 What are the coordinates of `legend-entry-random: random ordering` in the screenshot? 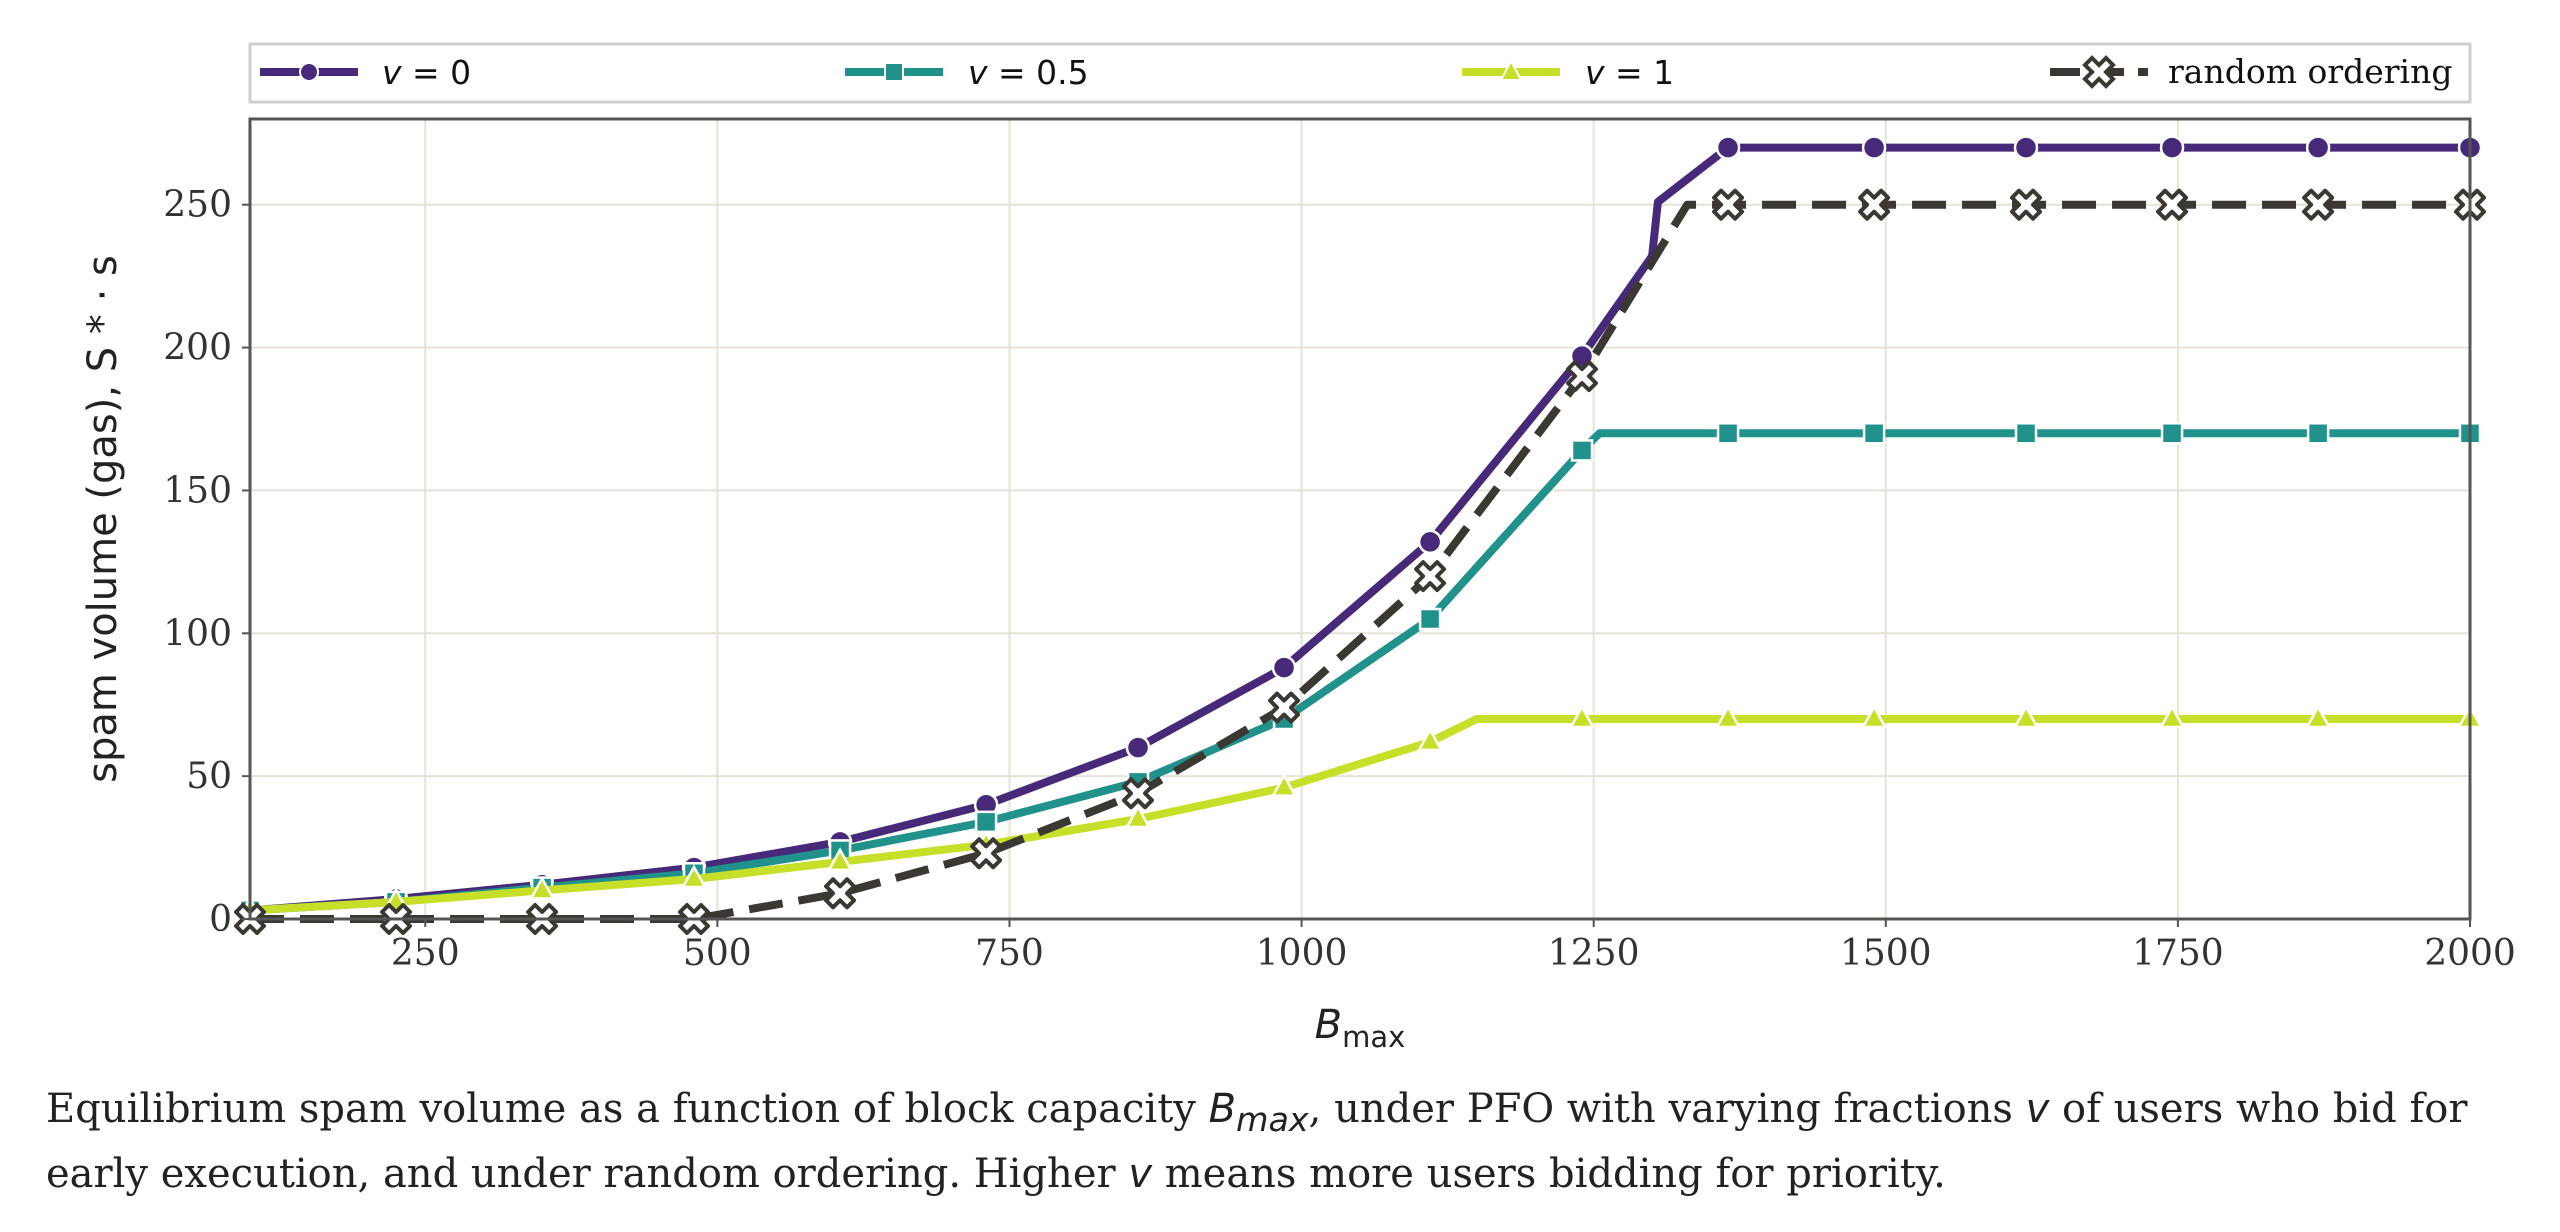 It's located at (2251, 71).